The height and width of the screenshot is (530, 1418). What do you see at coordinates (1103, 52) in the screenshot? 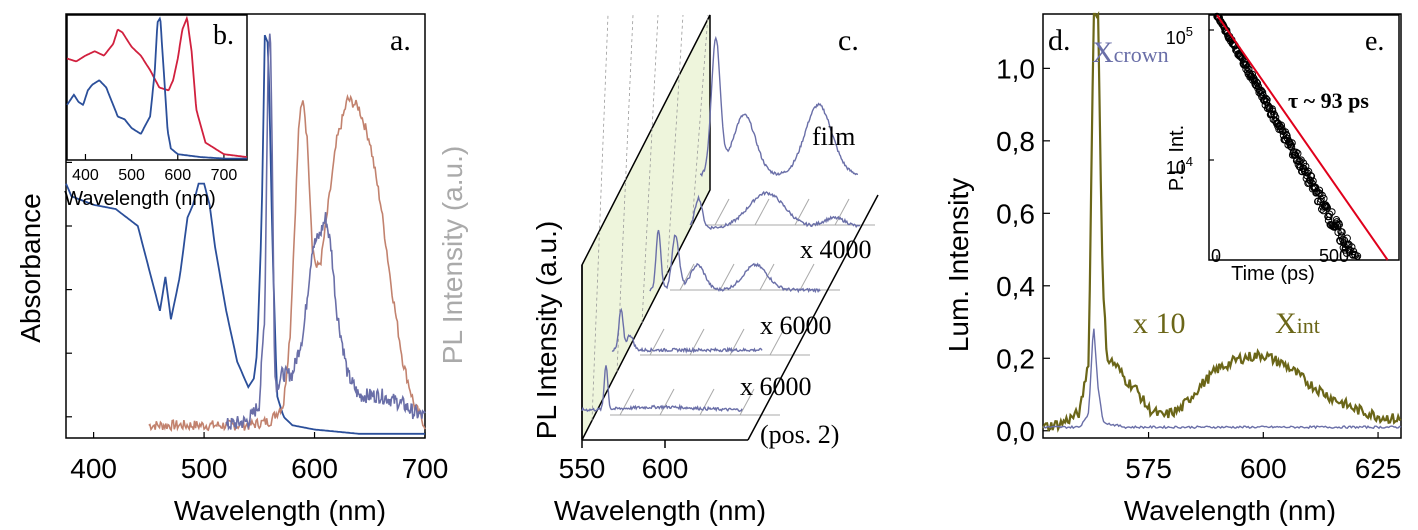
I see `xcrown-main: X` at bounding box center [1103, 52].